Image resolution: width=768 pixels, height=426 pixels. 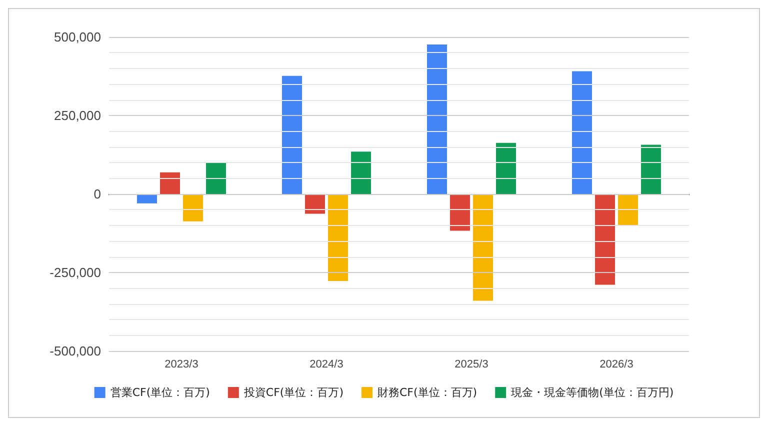 I want to click on y-tick-label: 500,000, so click(x=77, y=37).